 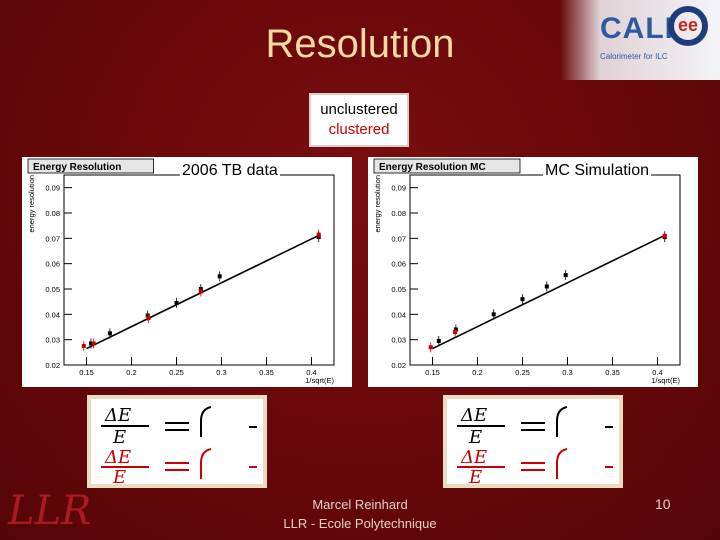 What do you see at coordinates (360, 523) in the screenshot?
I see `author-affiliation: LLR - Ecole Polytechnique` at bounding box center [360, 523].